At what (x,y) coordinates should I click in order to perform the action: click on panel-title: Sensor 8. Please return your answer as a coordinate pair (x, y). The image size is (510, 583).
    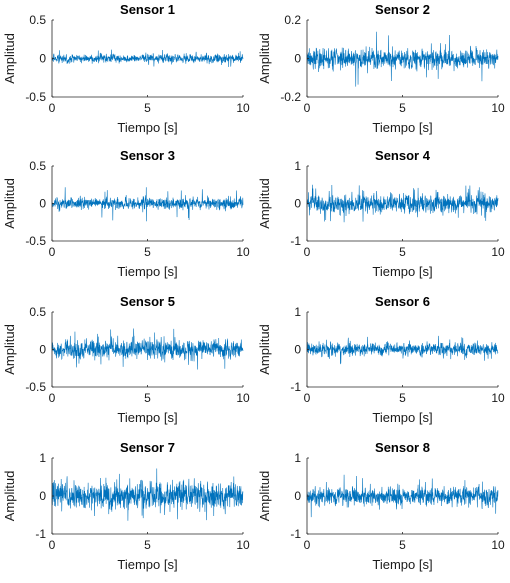
    Looking at the image, I should click on (402, 447).